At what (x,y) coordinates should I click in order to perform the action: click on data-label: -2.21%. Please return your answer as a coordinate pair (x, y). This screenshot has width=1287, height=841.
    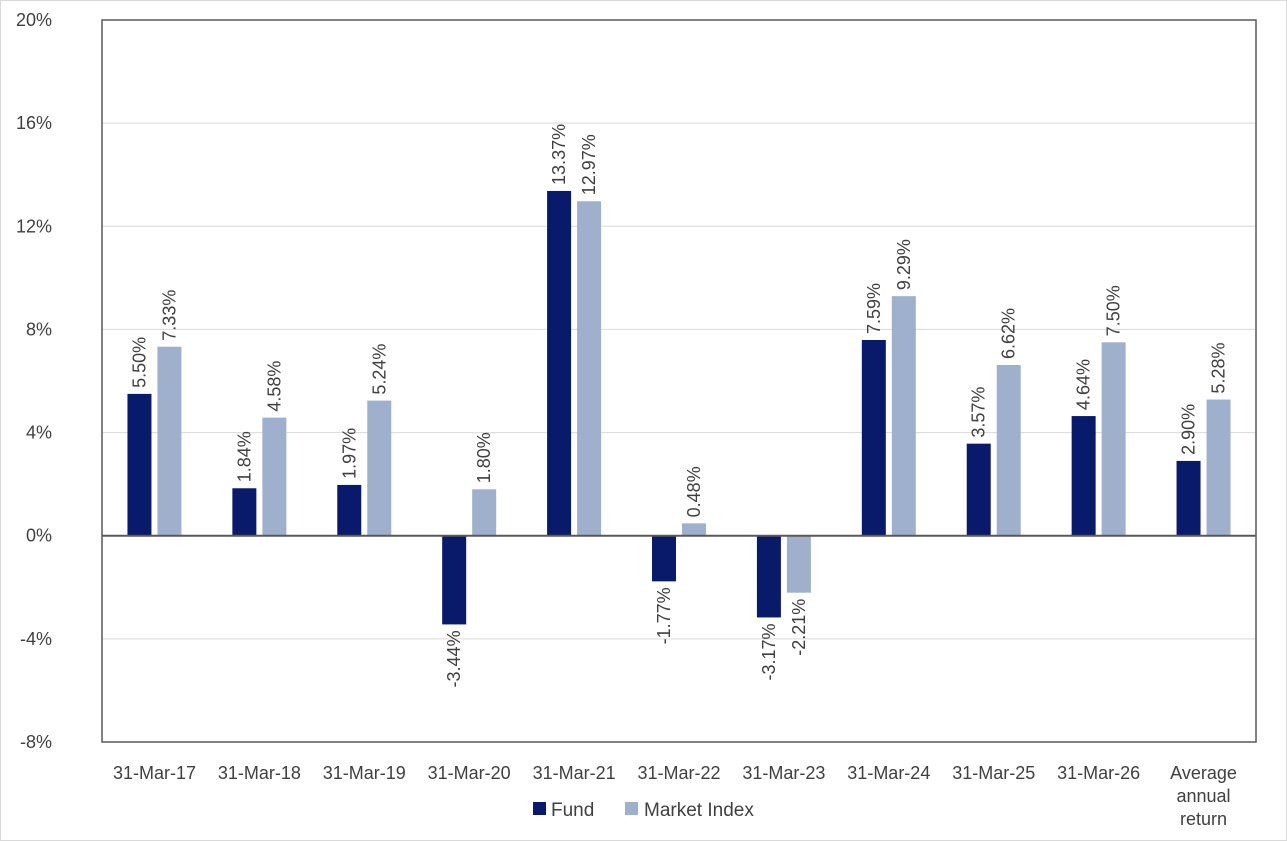
    Looking at the image, I should click on (799, 627).